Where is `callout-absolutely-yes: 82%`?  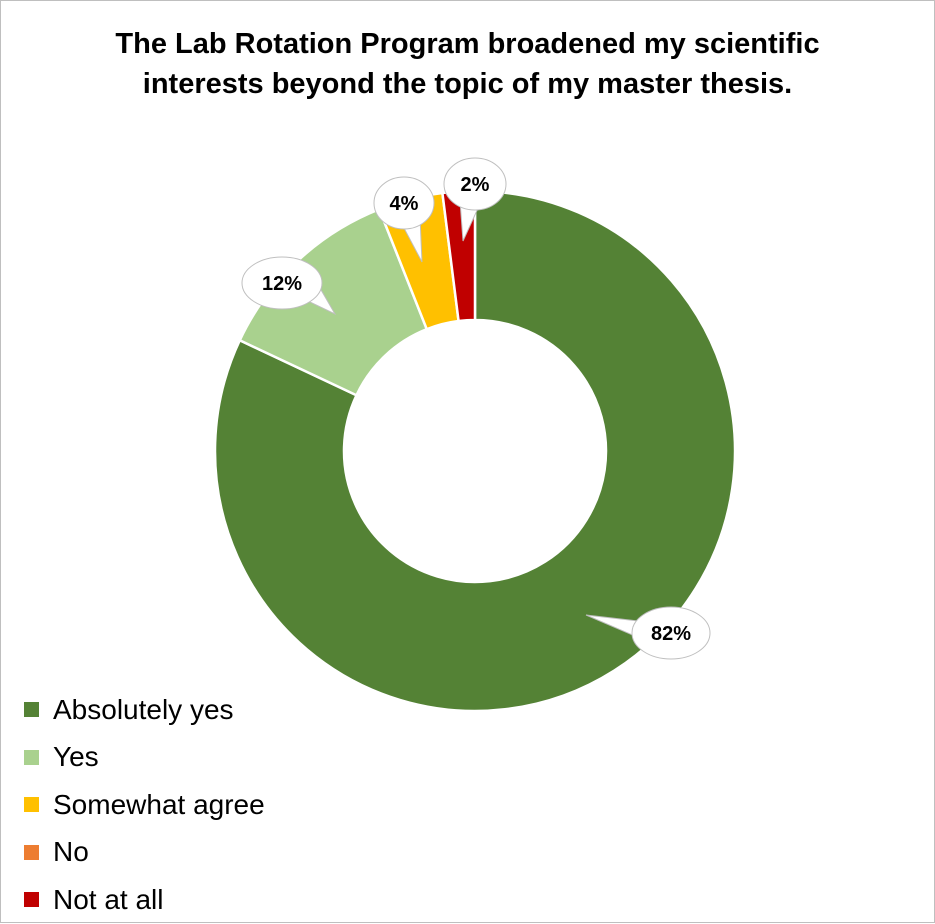
callout-absolutely-yes: 82% is located at coordinates (648, 633).